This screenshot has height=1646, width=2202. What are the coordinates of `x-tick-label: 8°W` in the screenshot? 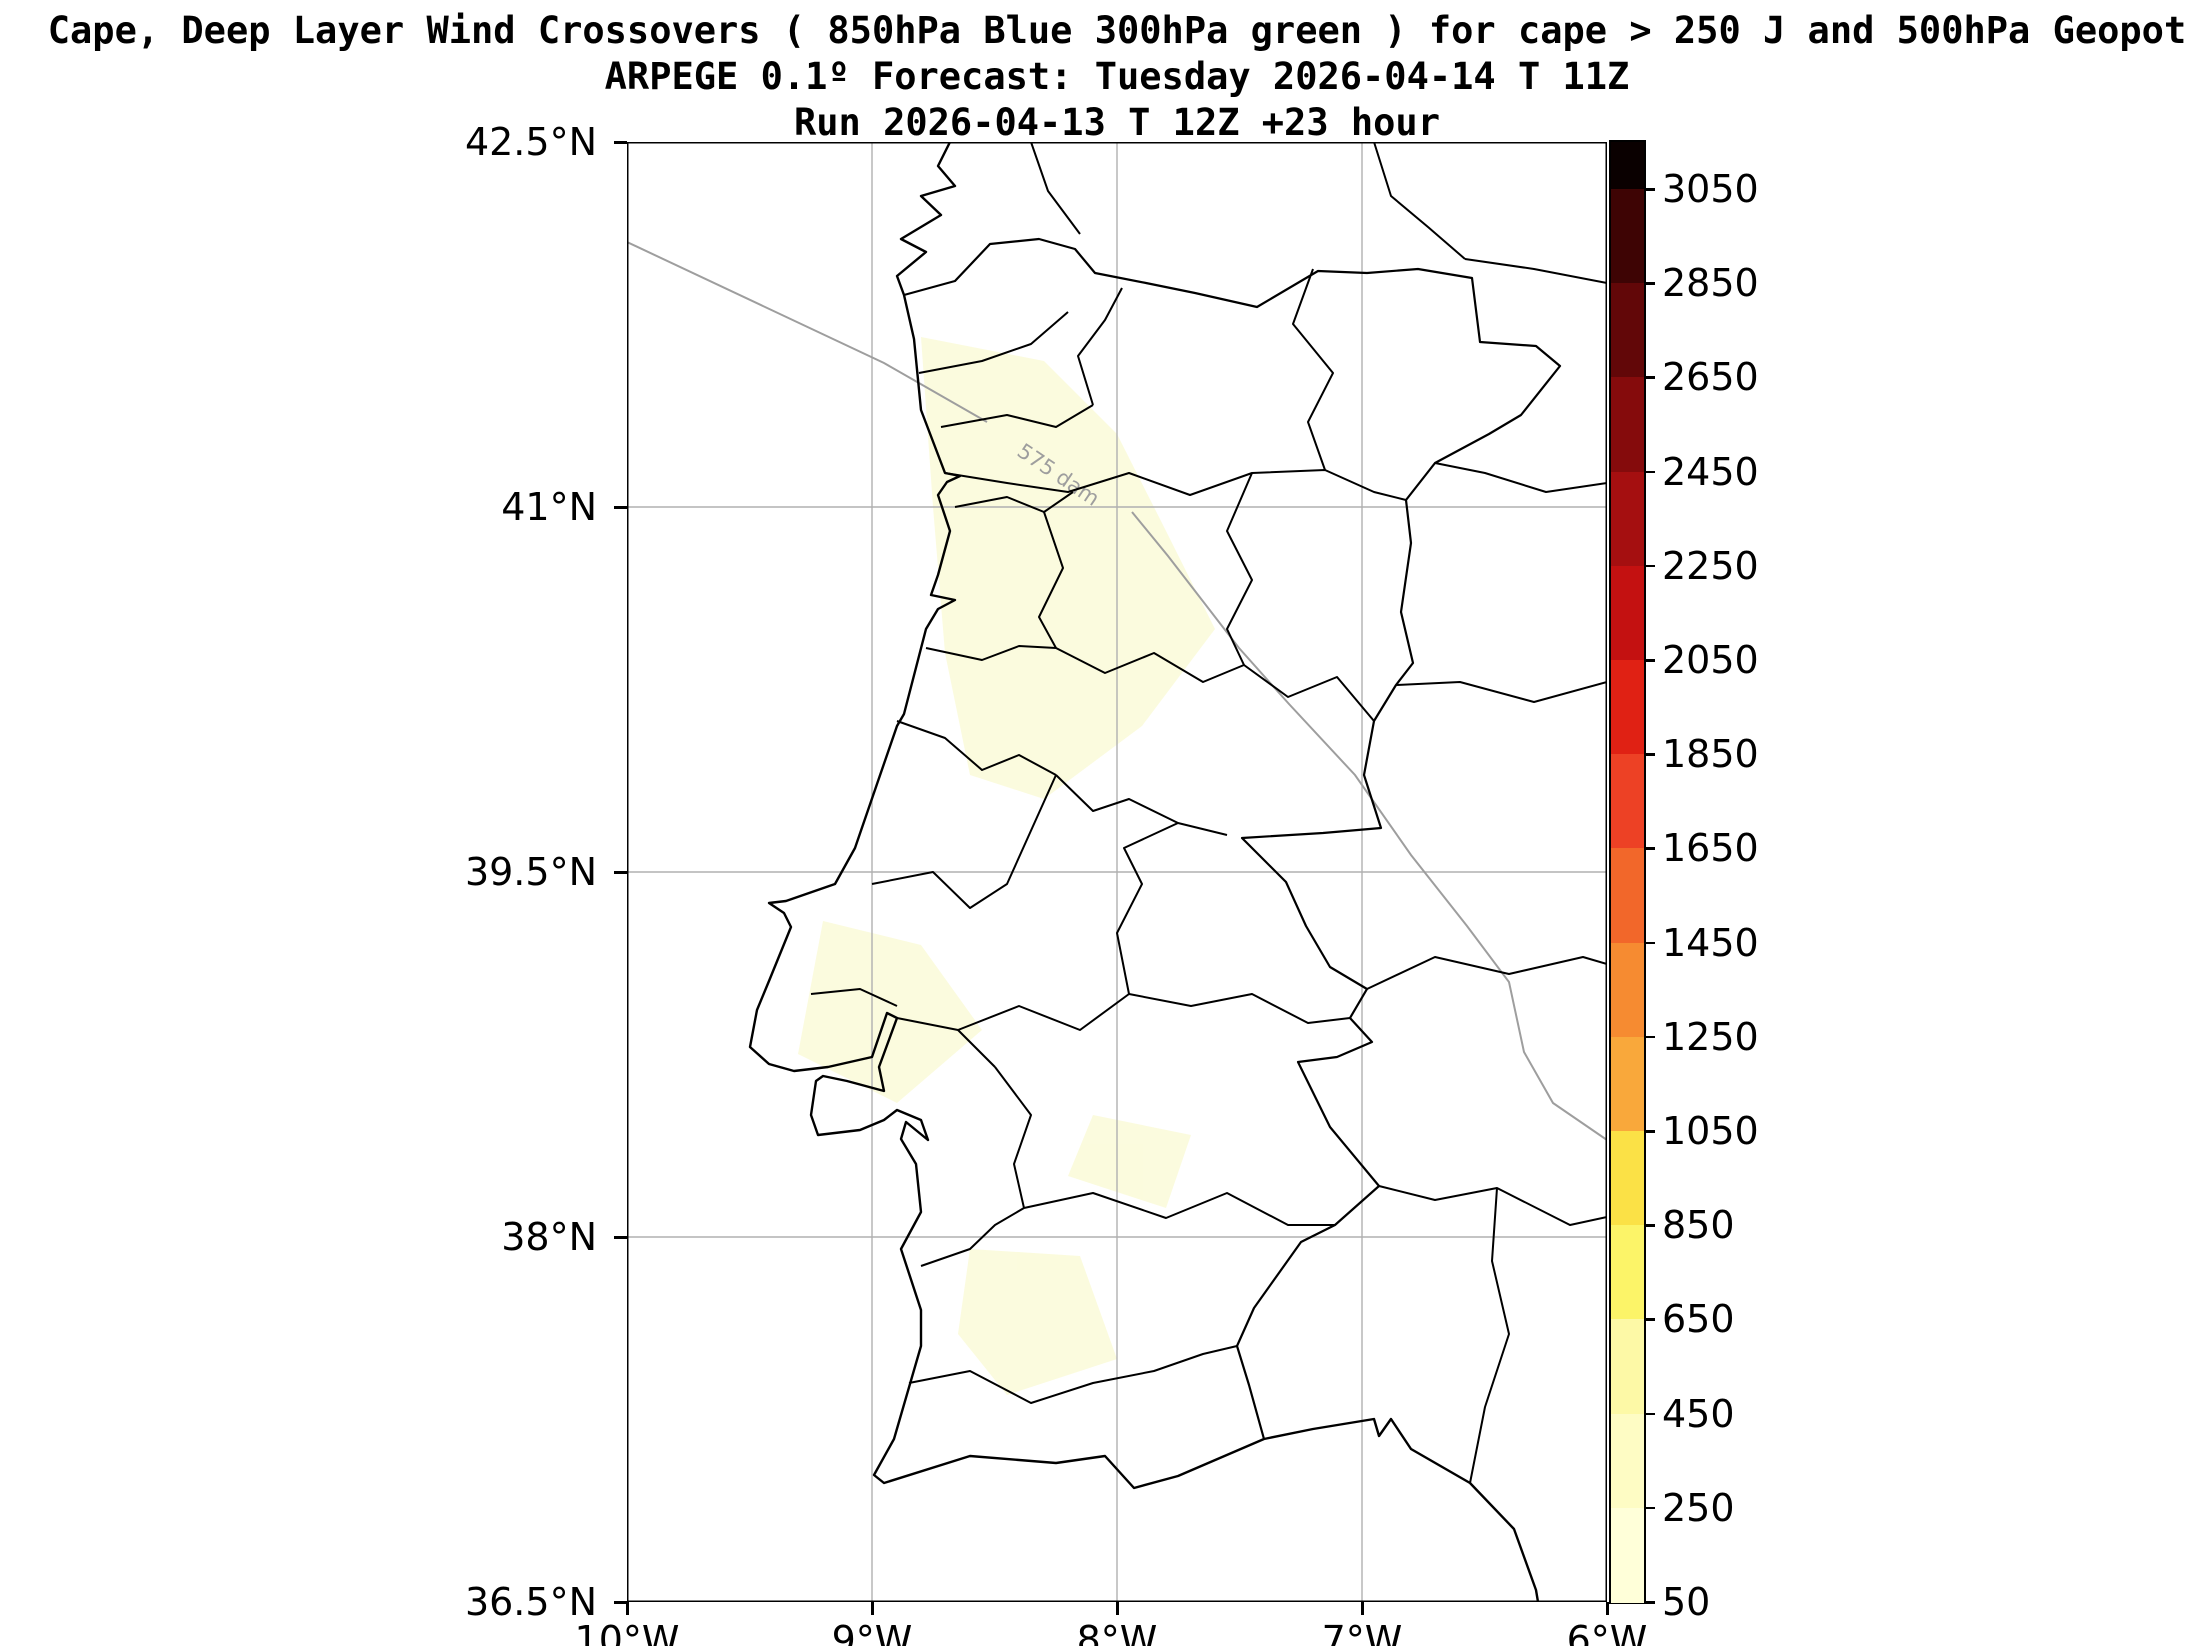 It's located at (1117, 1632).